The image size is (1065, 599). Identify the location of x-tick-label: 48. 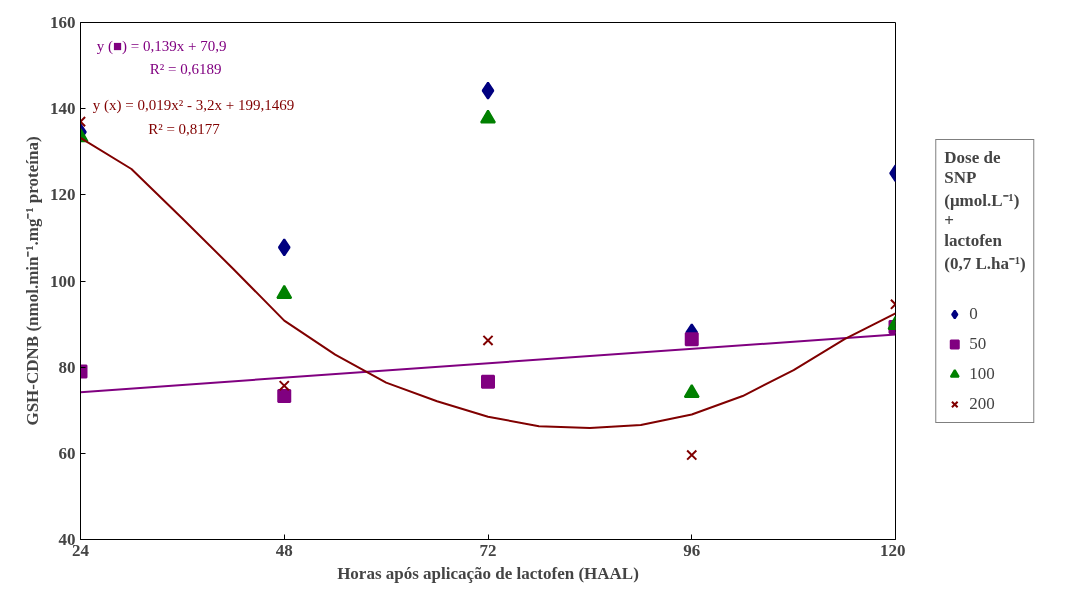
(284, 550).